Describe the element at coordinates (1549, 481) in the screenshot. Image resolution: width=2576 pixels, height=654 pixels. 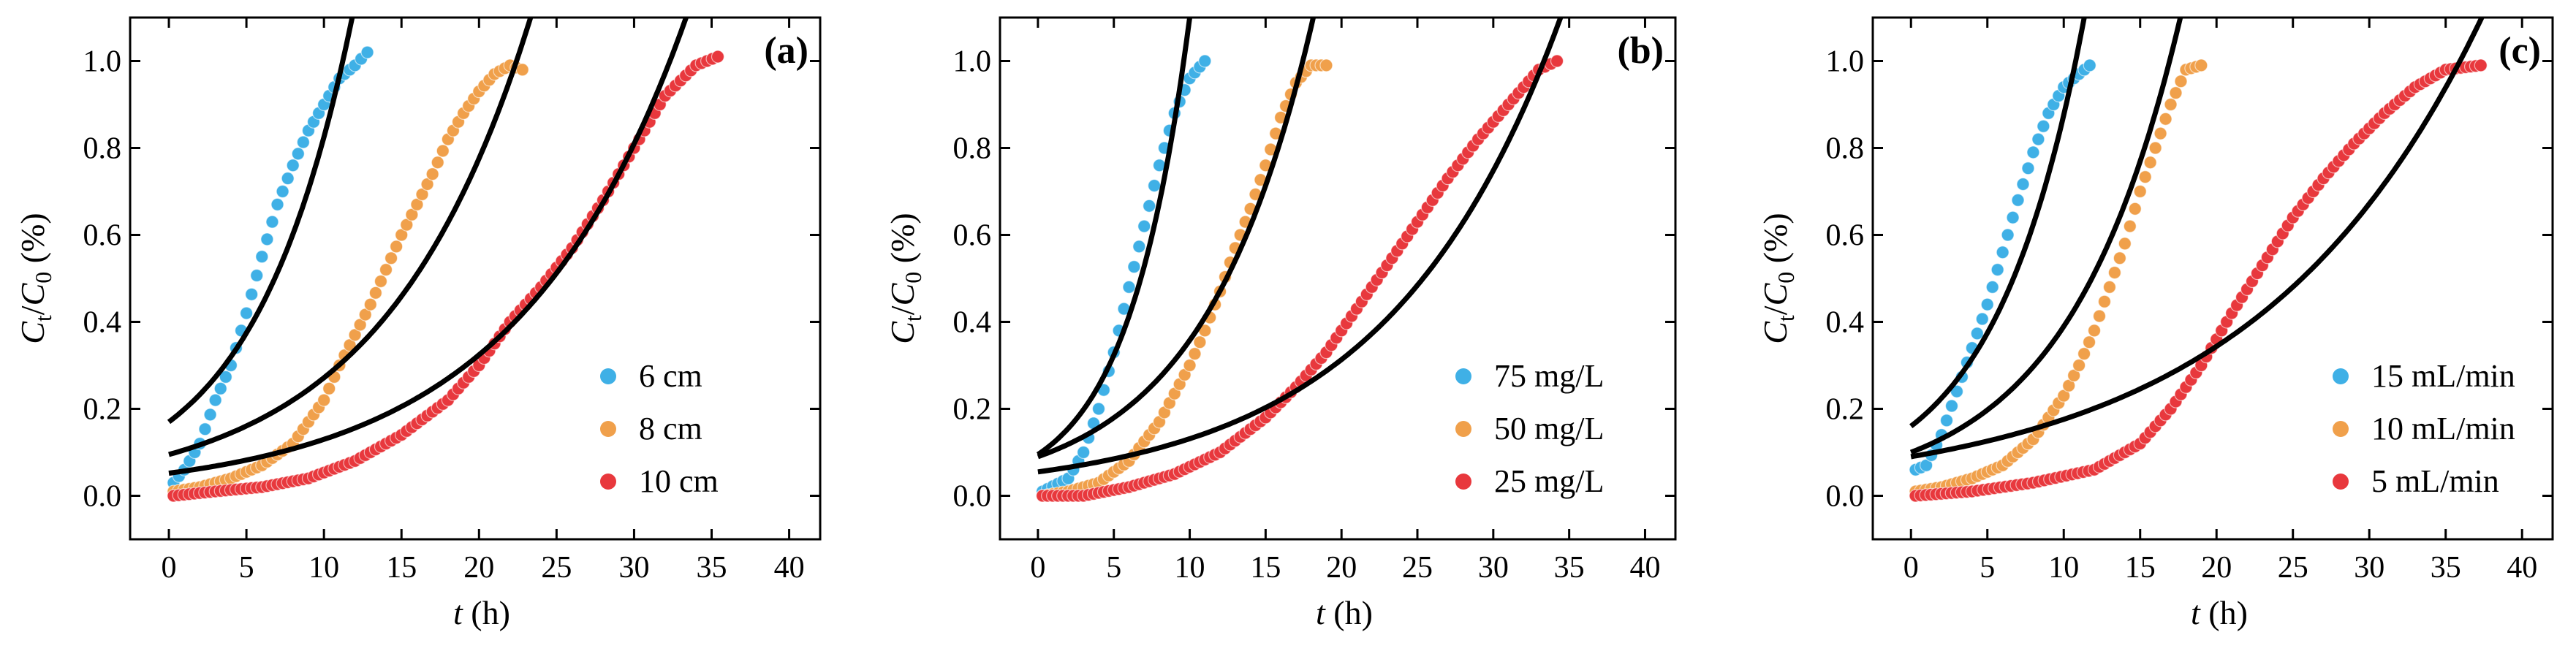
I see `legend-label: 25 mg/L` at that location.